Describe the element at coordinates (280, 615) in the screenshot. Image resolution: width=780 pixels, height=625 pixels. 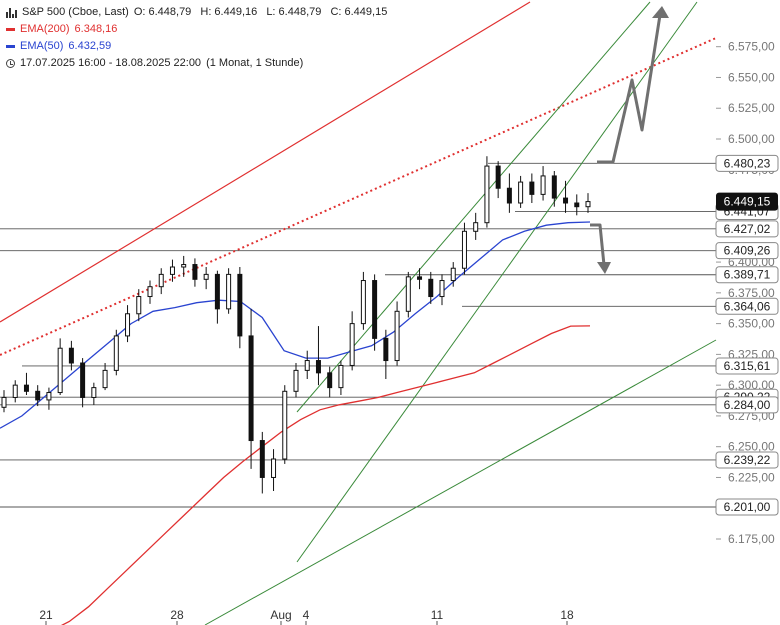
I see `x-tick-label: Aug` at that location.